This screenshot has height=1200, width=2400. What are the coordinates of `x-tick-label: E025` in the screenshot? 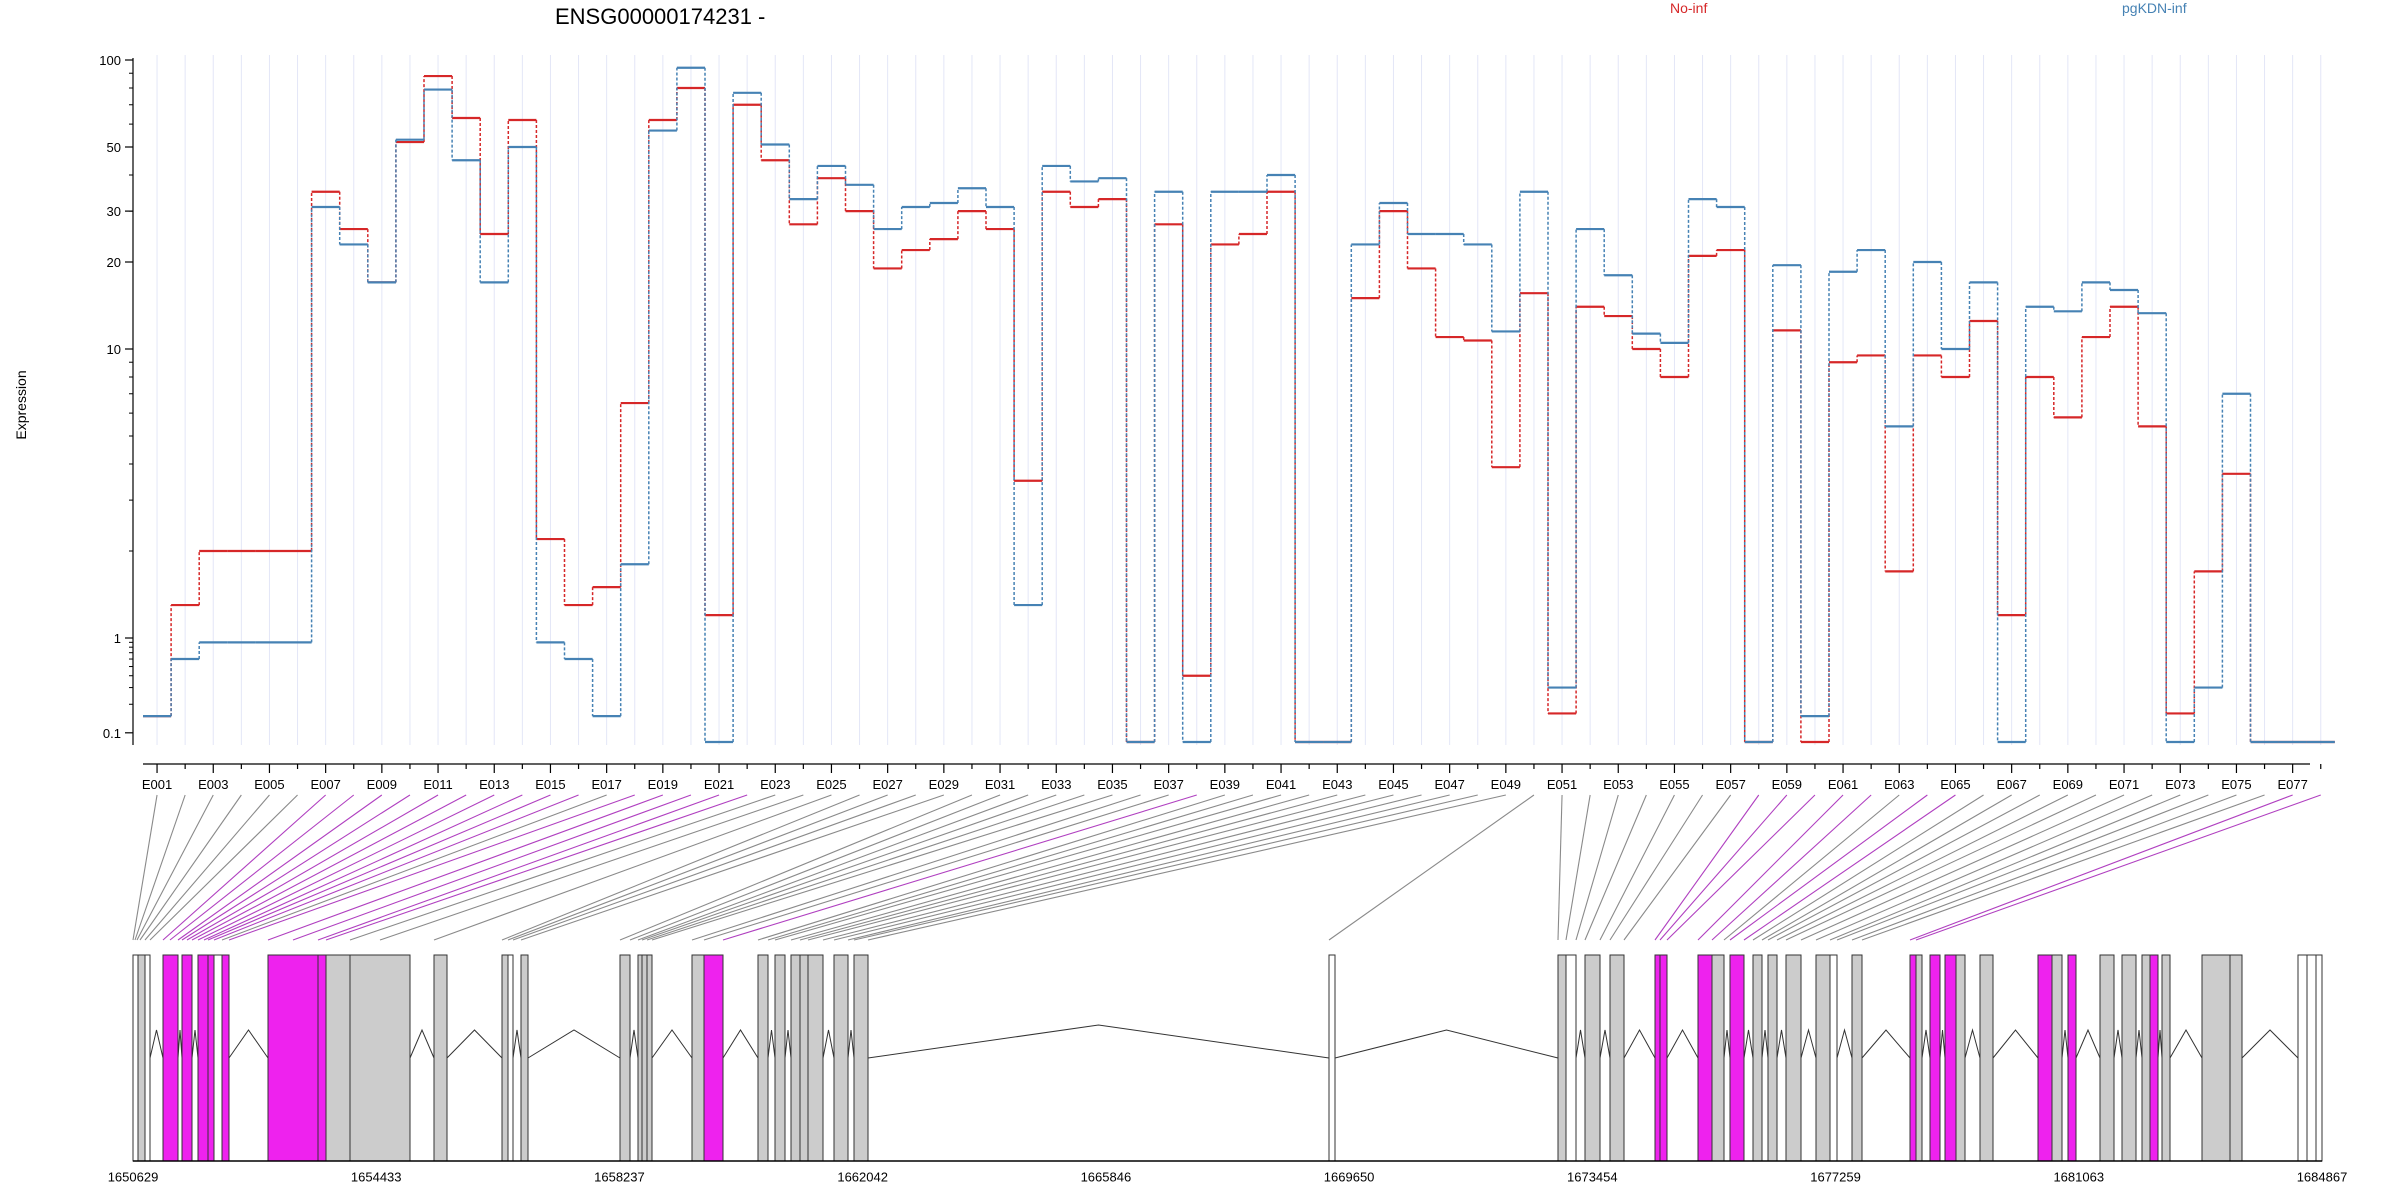 It's located at (831, 784).